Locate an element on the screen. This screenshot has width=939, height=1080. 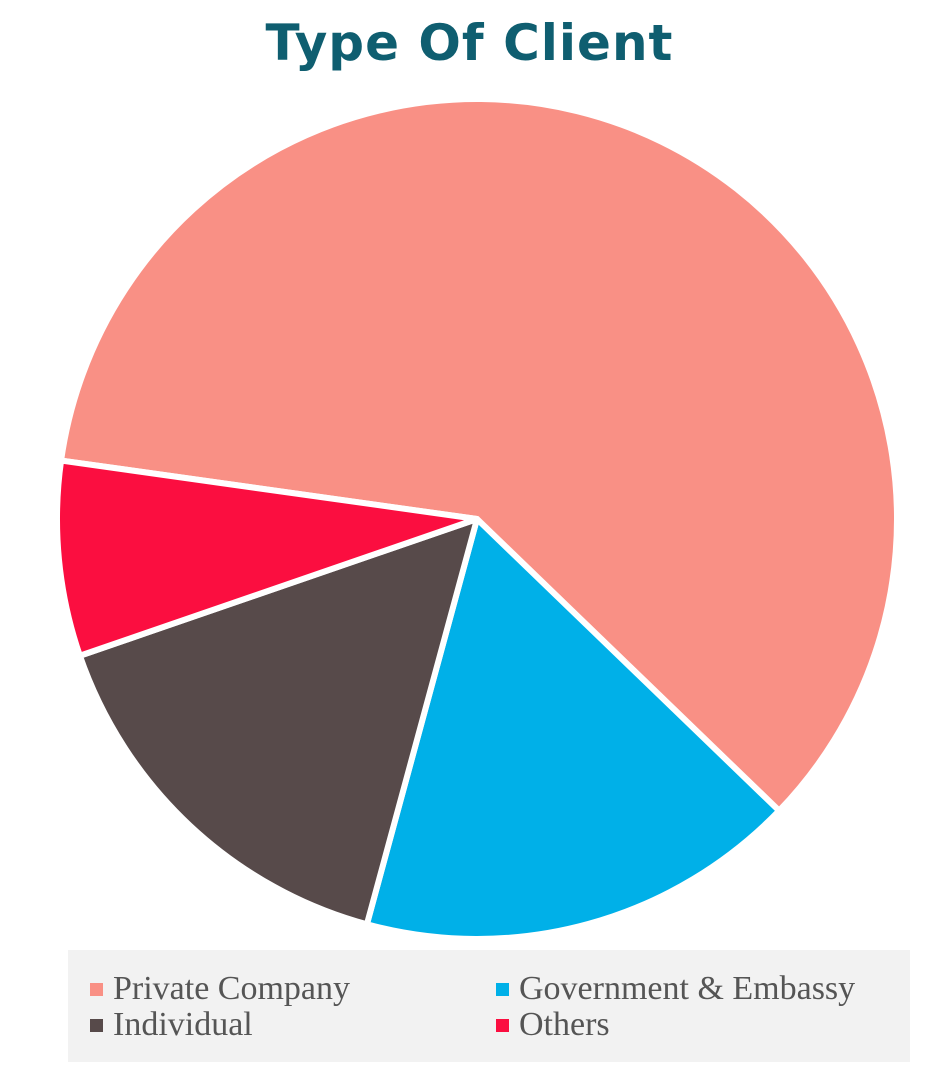
legend-label: Government & Embassy is located at coordinates (687, 988).